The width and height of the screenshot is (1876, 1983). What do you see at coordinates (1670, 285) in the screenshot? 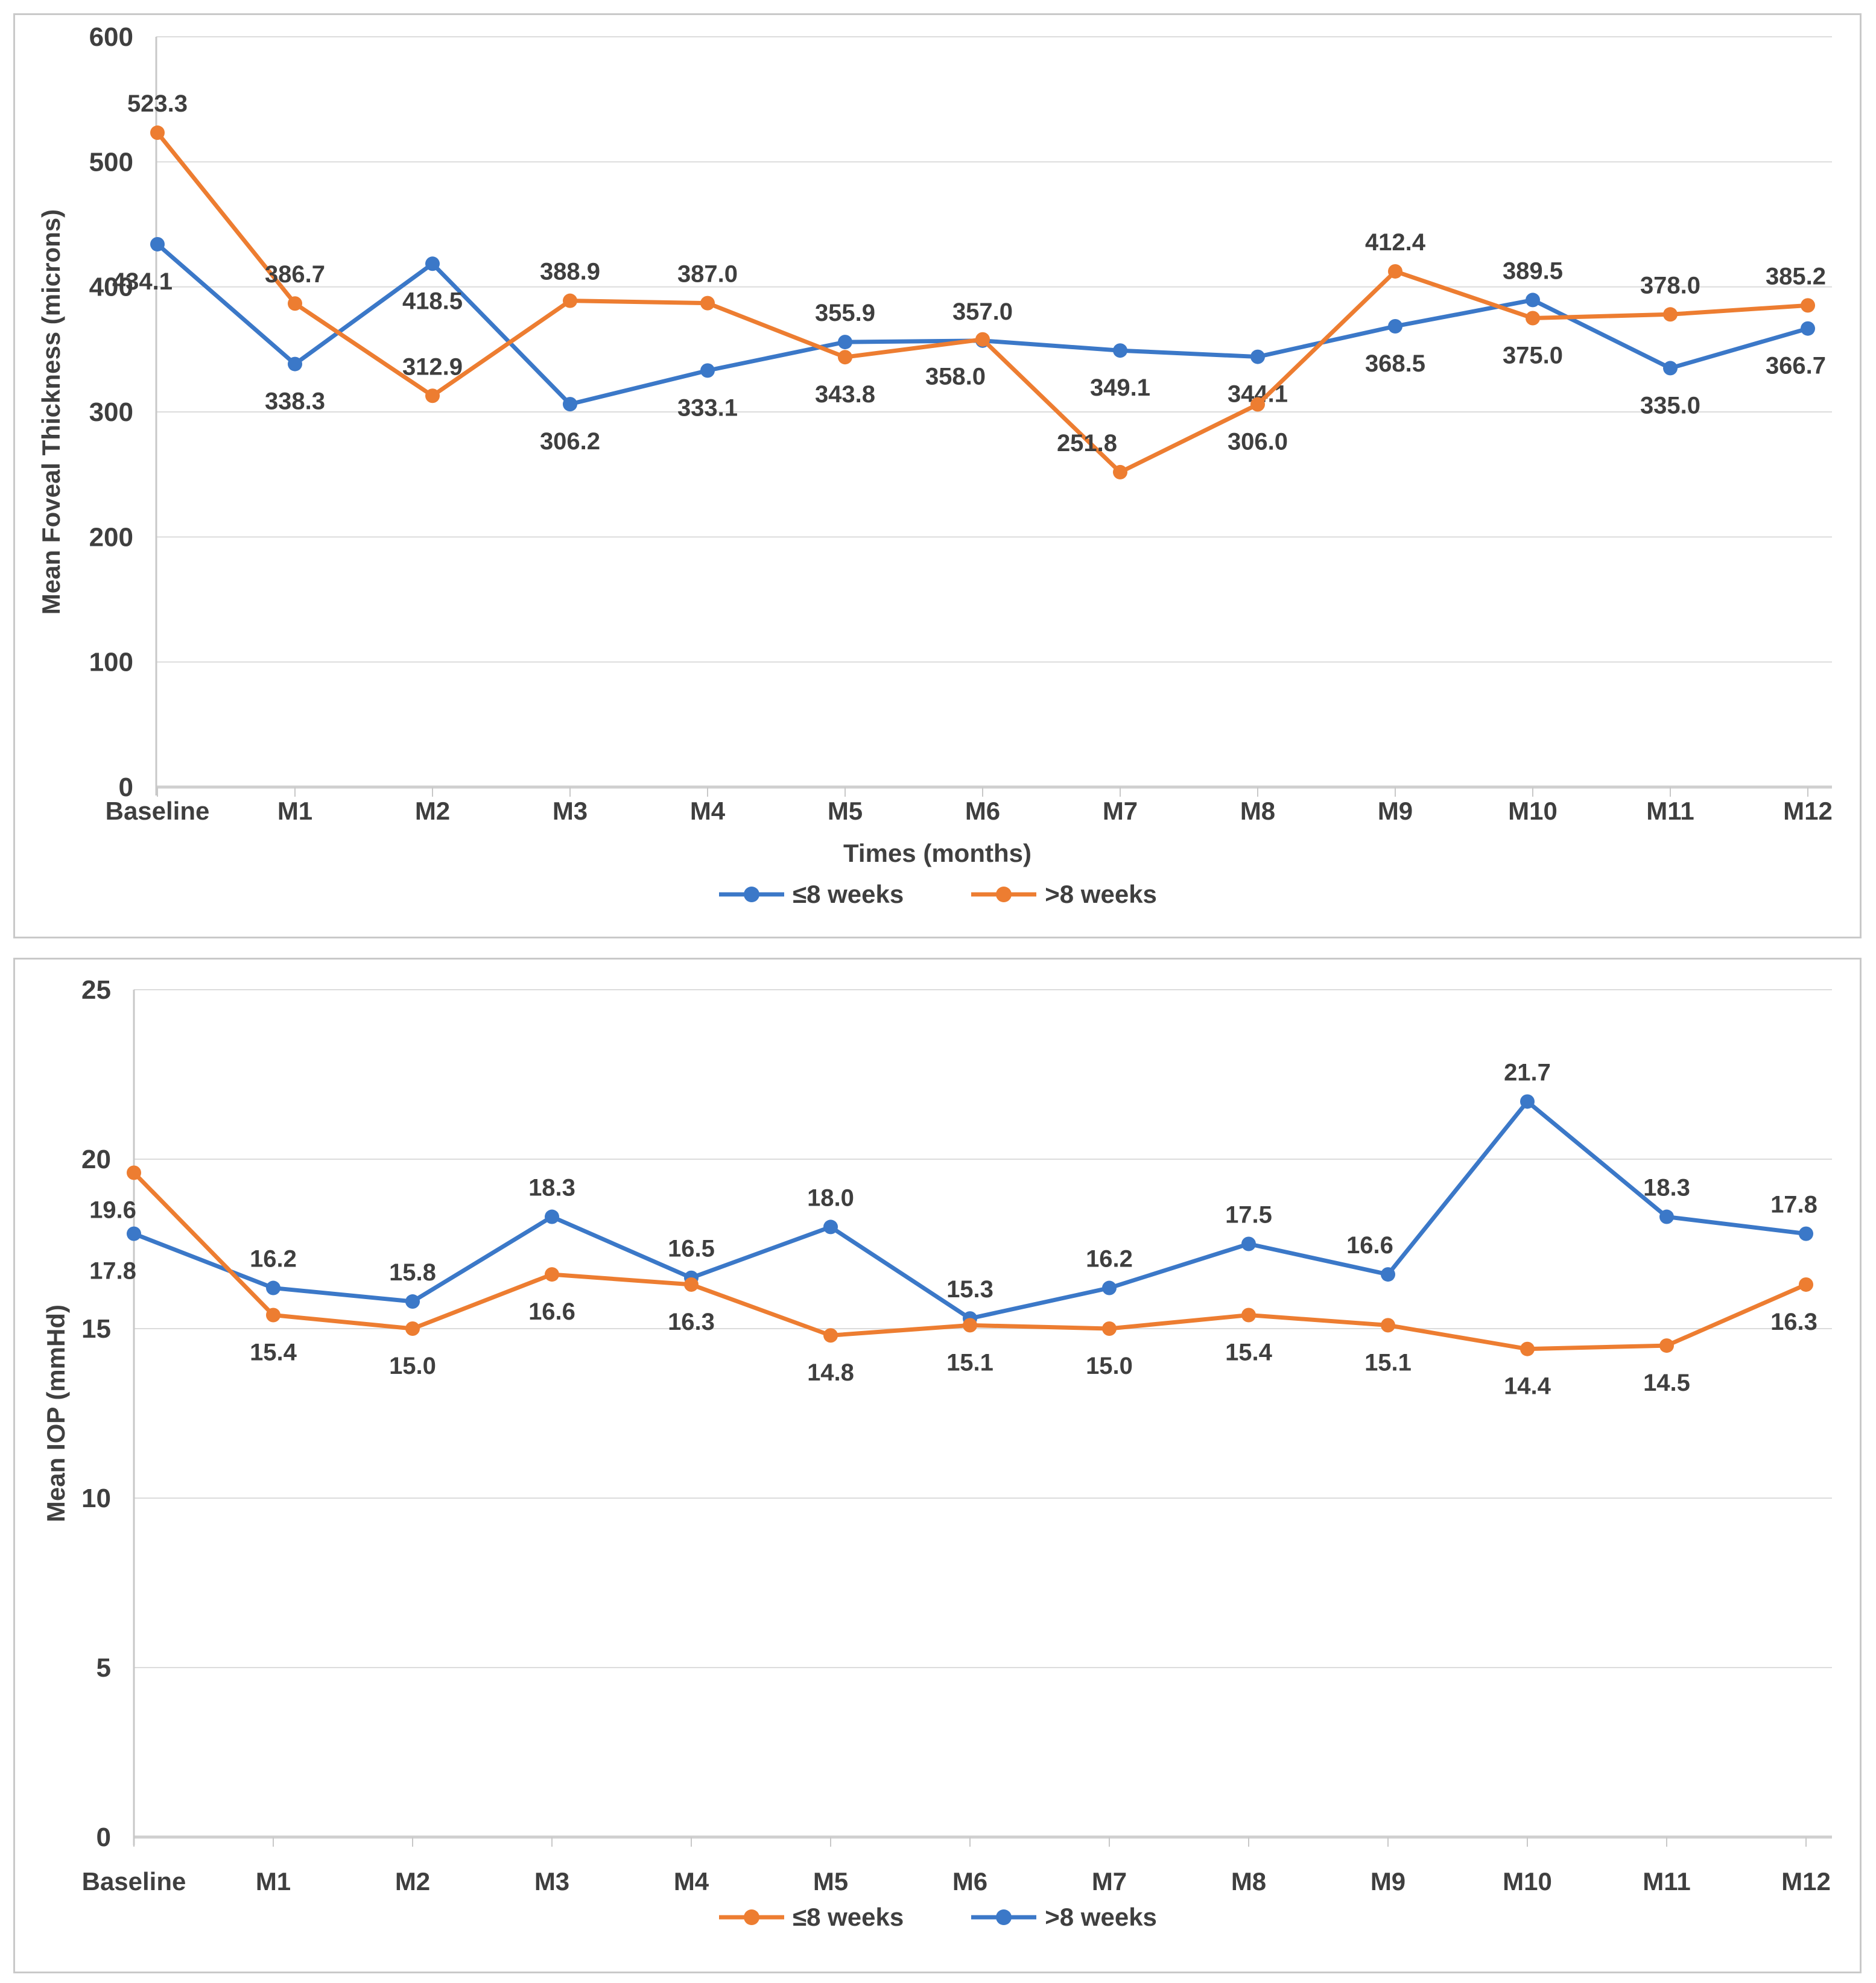
I see `data-point-label: 378.0` at bounding box center [1670, 285].